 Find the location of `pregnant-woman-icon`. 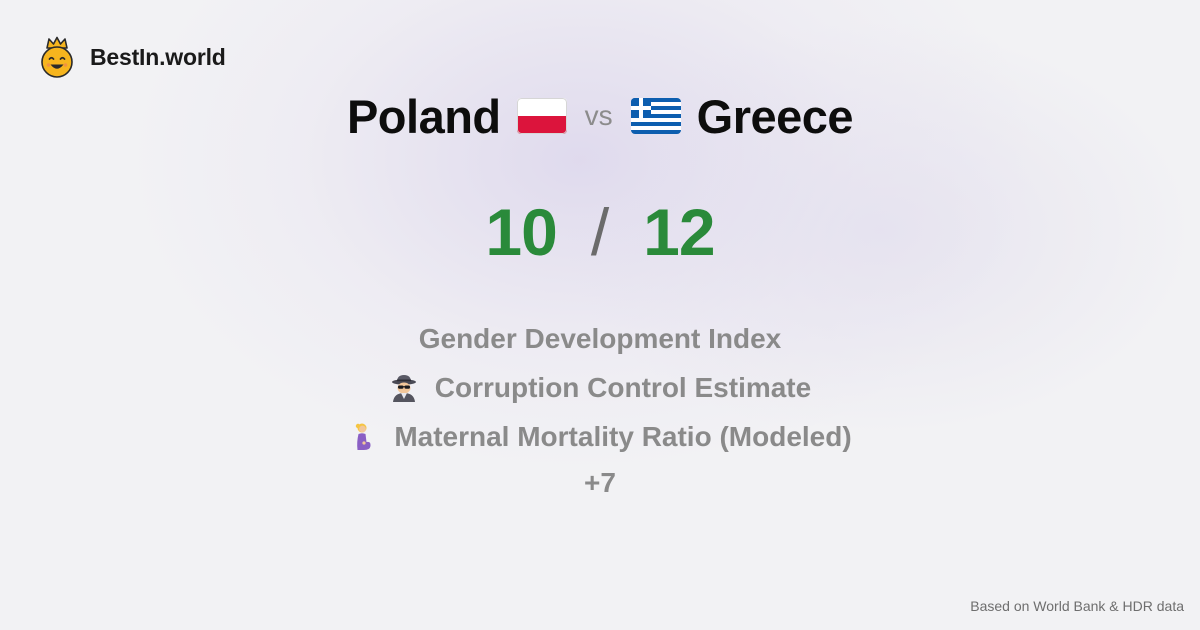

pregnant-woman-icon is located at coordinates (363, 436).